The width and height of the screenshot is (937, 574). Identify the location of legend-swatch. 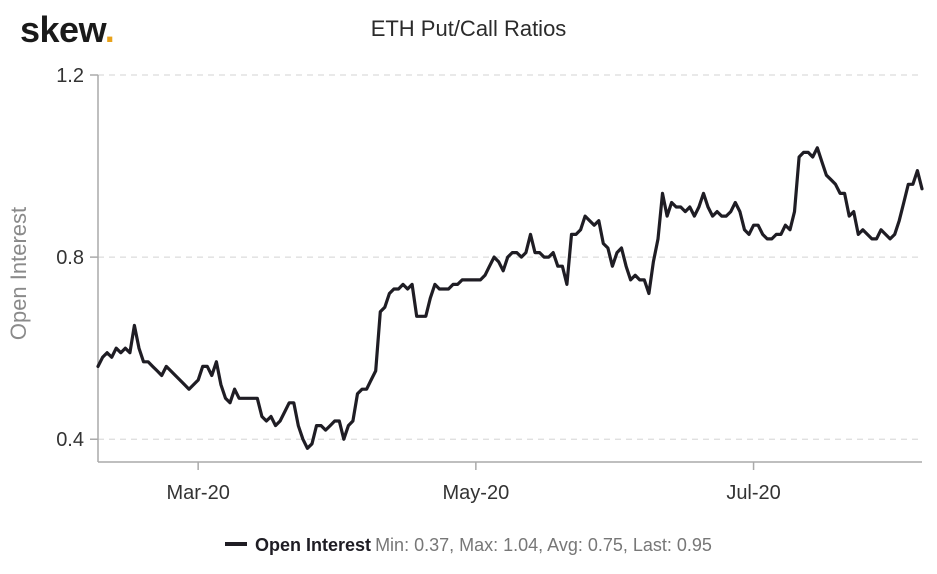
(236, 544).